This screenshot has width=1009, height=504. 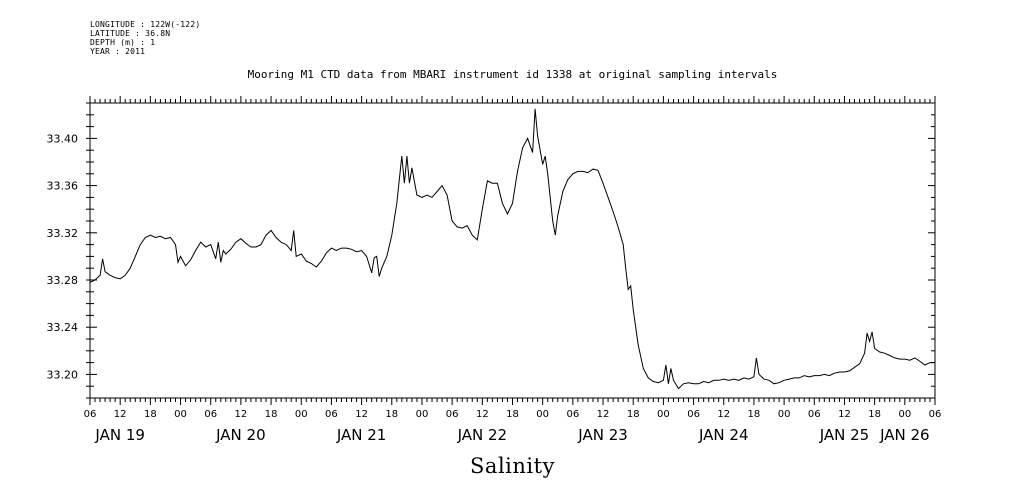 I want to click on y-tick-label: 33.40, so click(x=63, y=138).